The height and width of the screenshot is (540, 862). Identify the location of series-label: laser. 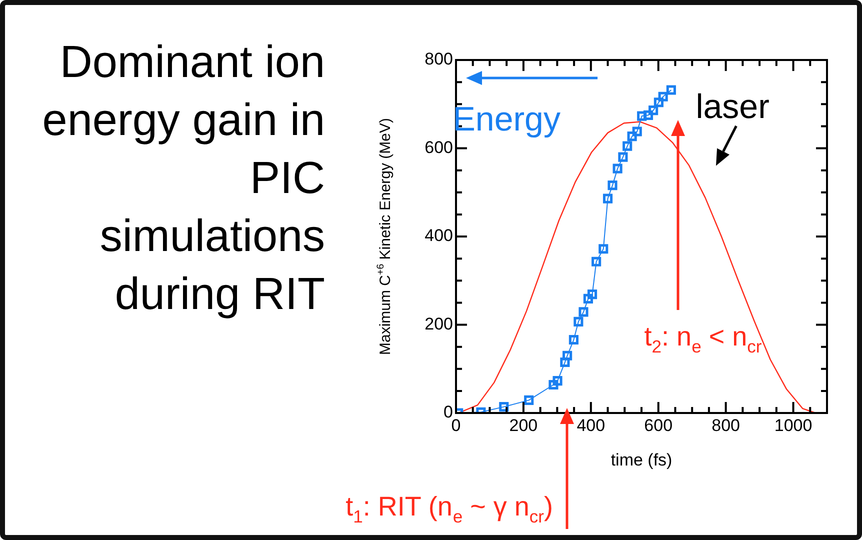
(733, 107).